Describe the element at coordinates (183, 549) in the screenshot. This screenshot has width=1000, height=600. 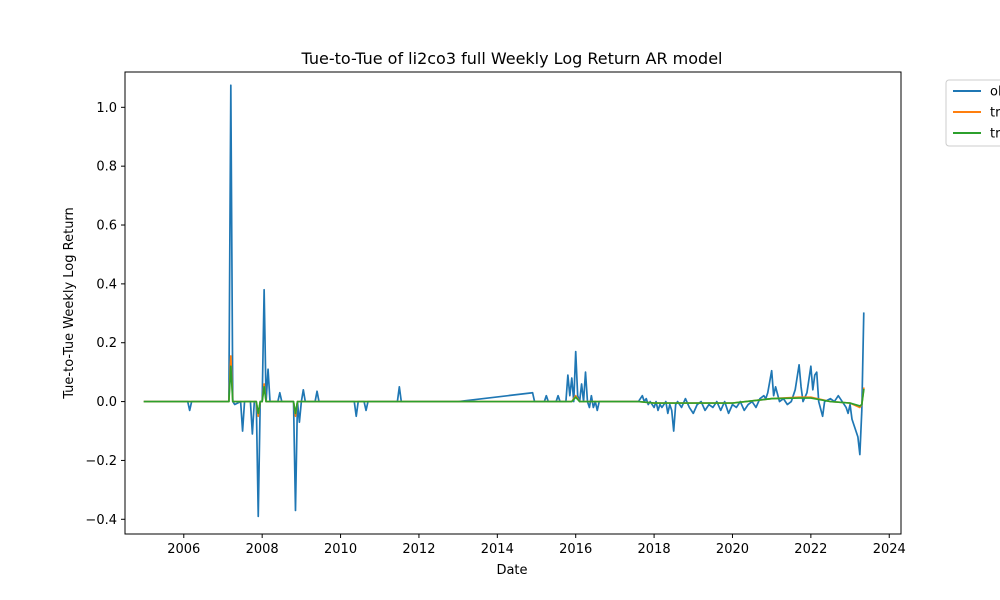
I see `x-tick-label: 2006` at that location.